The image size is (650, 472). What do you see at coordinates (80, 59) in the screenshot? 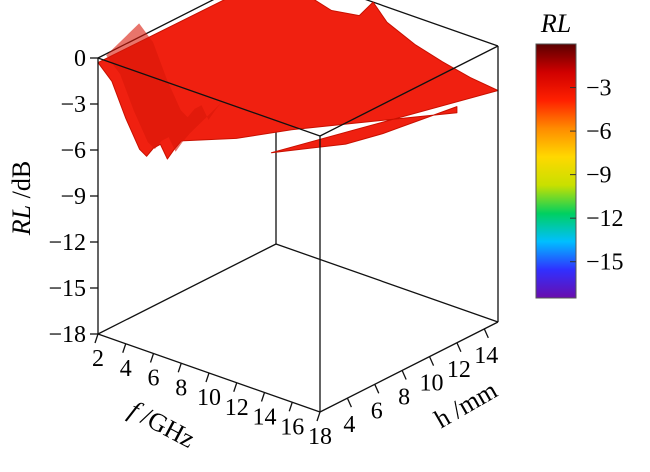
I see `z-tick-label: 0` at bounding box center [80, 59].